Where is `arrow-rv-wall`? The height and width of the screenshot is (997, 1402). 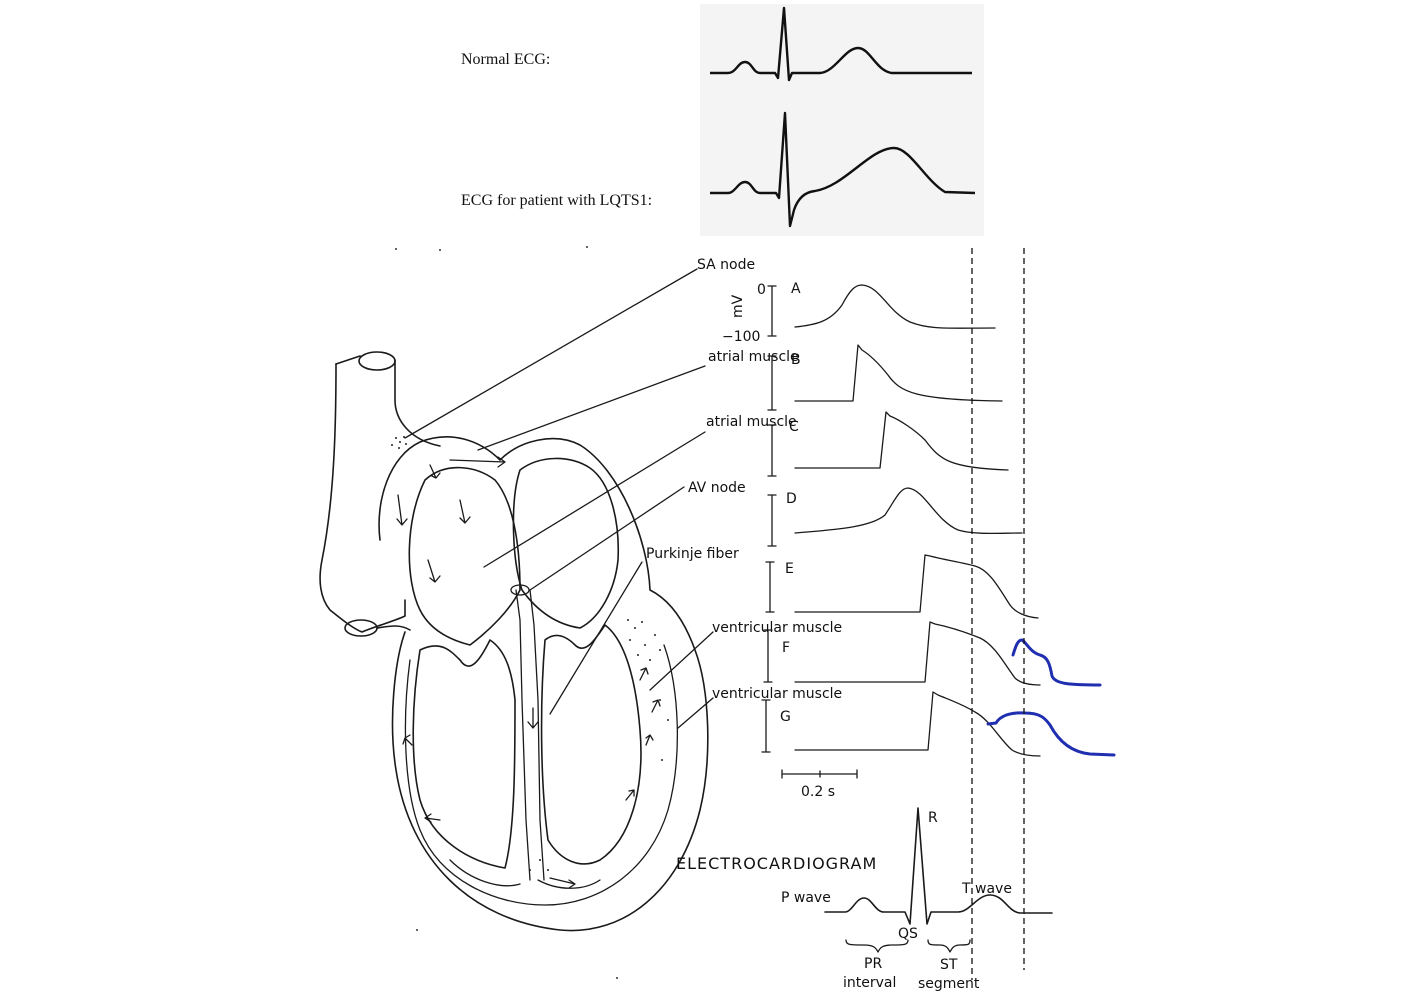 arrow-rv-wall is located at coordinates (407, 740).